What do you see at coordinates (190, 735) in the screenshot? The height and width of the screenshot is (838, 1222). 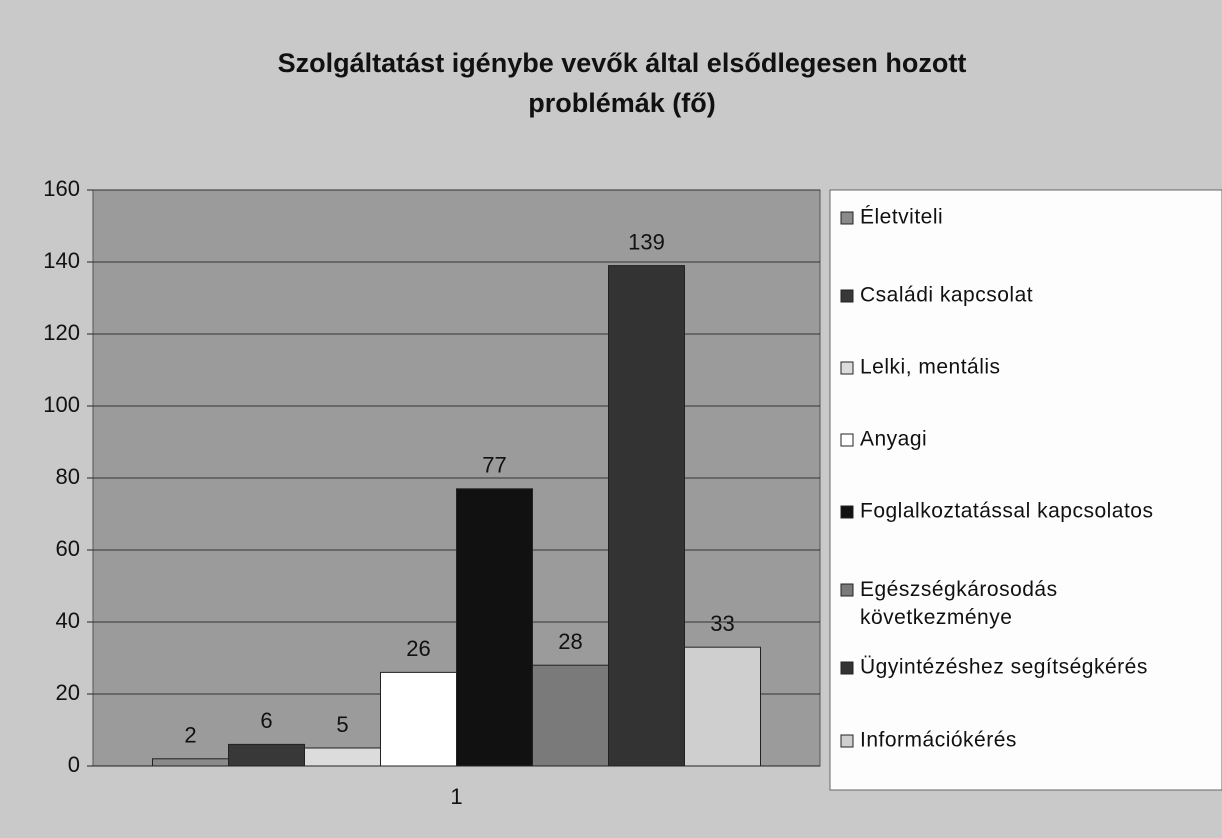 I see `value-label: 2` at bounding box center [190, 735].